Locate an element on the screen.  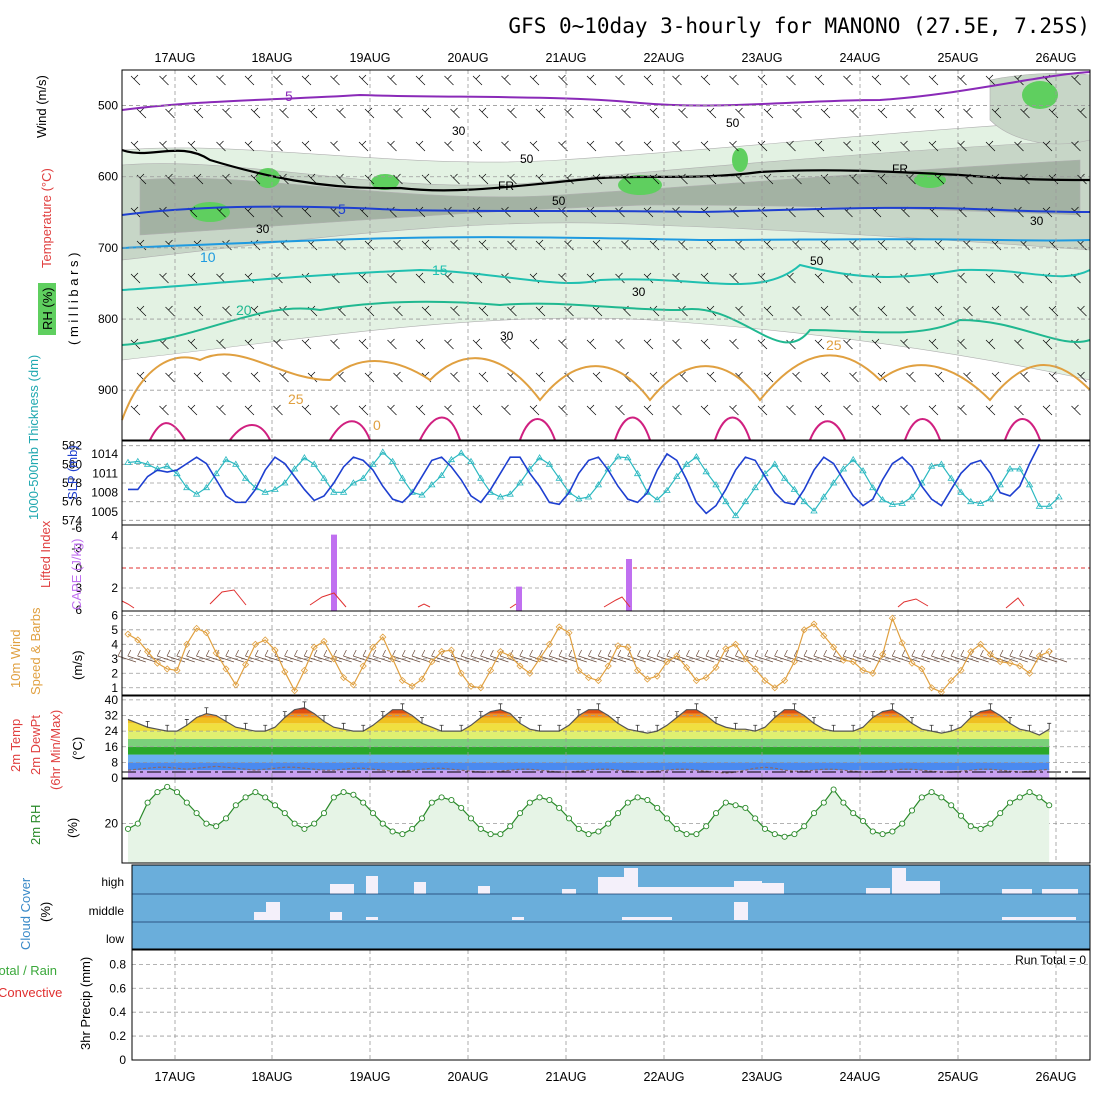
bottom-date-label: 24AUG is located at coordinates (860, 1077).